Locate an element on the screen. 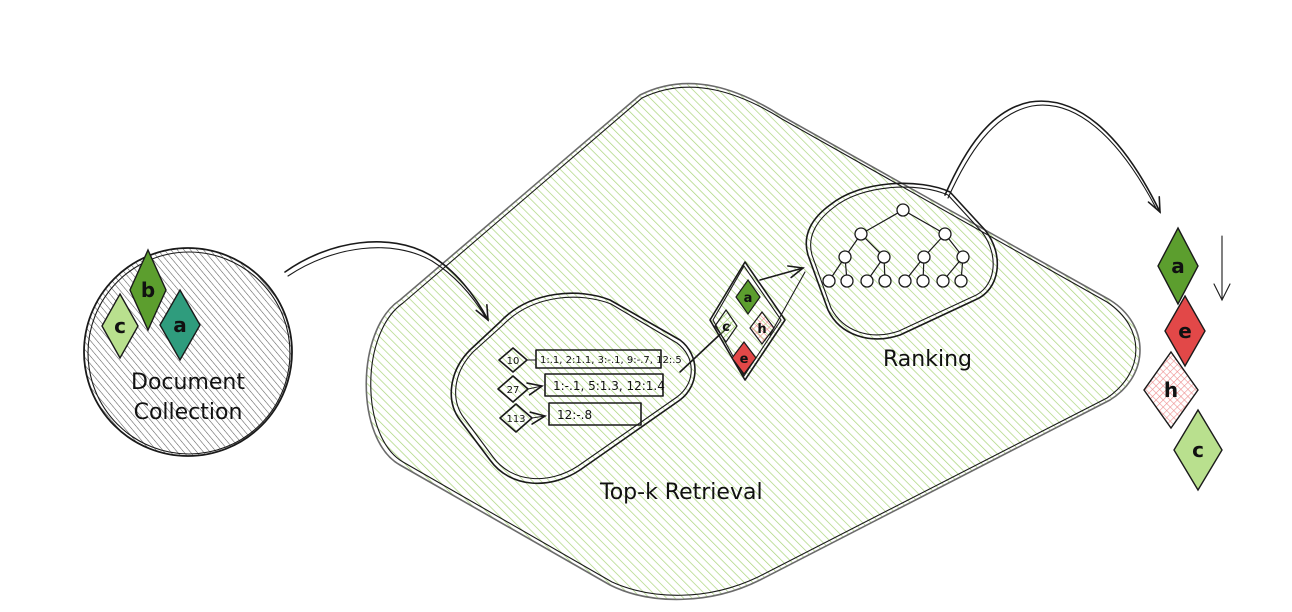 The height and width of the screenshot is (612, 1292). collection-doc-b: b is located at coordinates (148, 290).